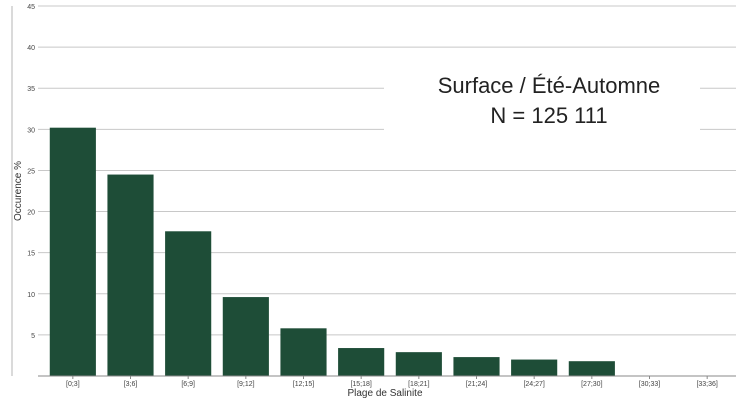 The image size is (736, 407). Describe the element at coordinates (31, 254) in the screenshot. I see `y-tick-label: 15` at that location.